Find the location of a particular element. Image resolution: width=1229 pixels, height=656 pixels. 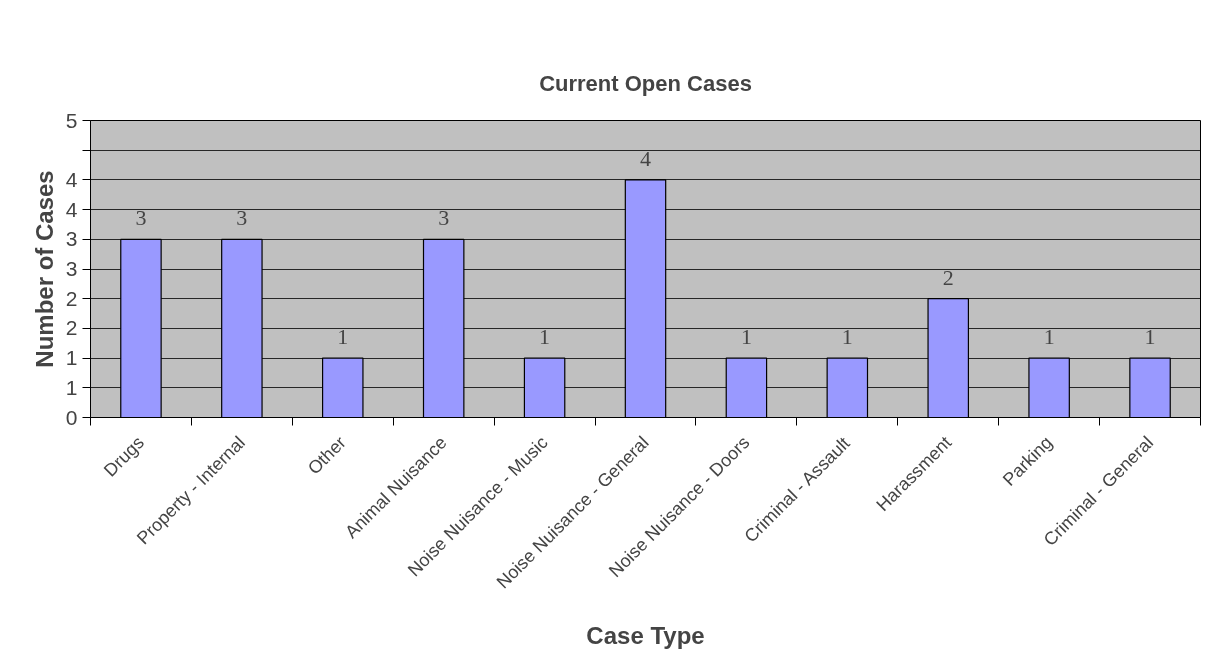

x-axis-title: Case Type is located at coordinates (645, 636).